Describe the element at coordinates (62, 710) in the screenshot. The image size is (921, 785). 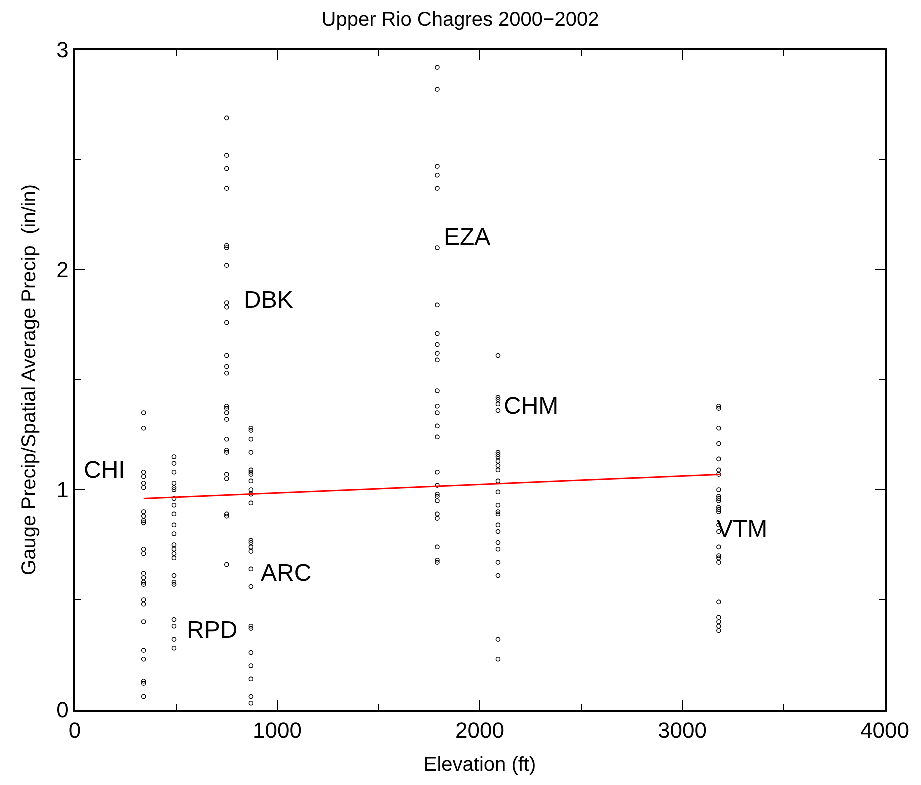
I see `y-tick-label: 0` at that location.